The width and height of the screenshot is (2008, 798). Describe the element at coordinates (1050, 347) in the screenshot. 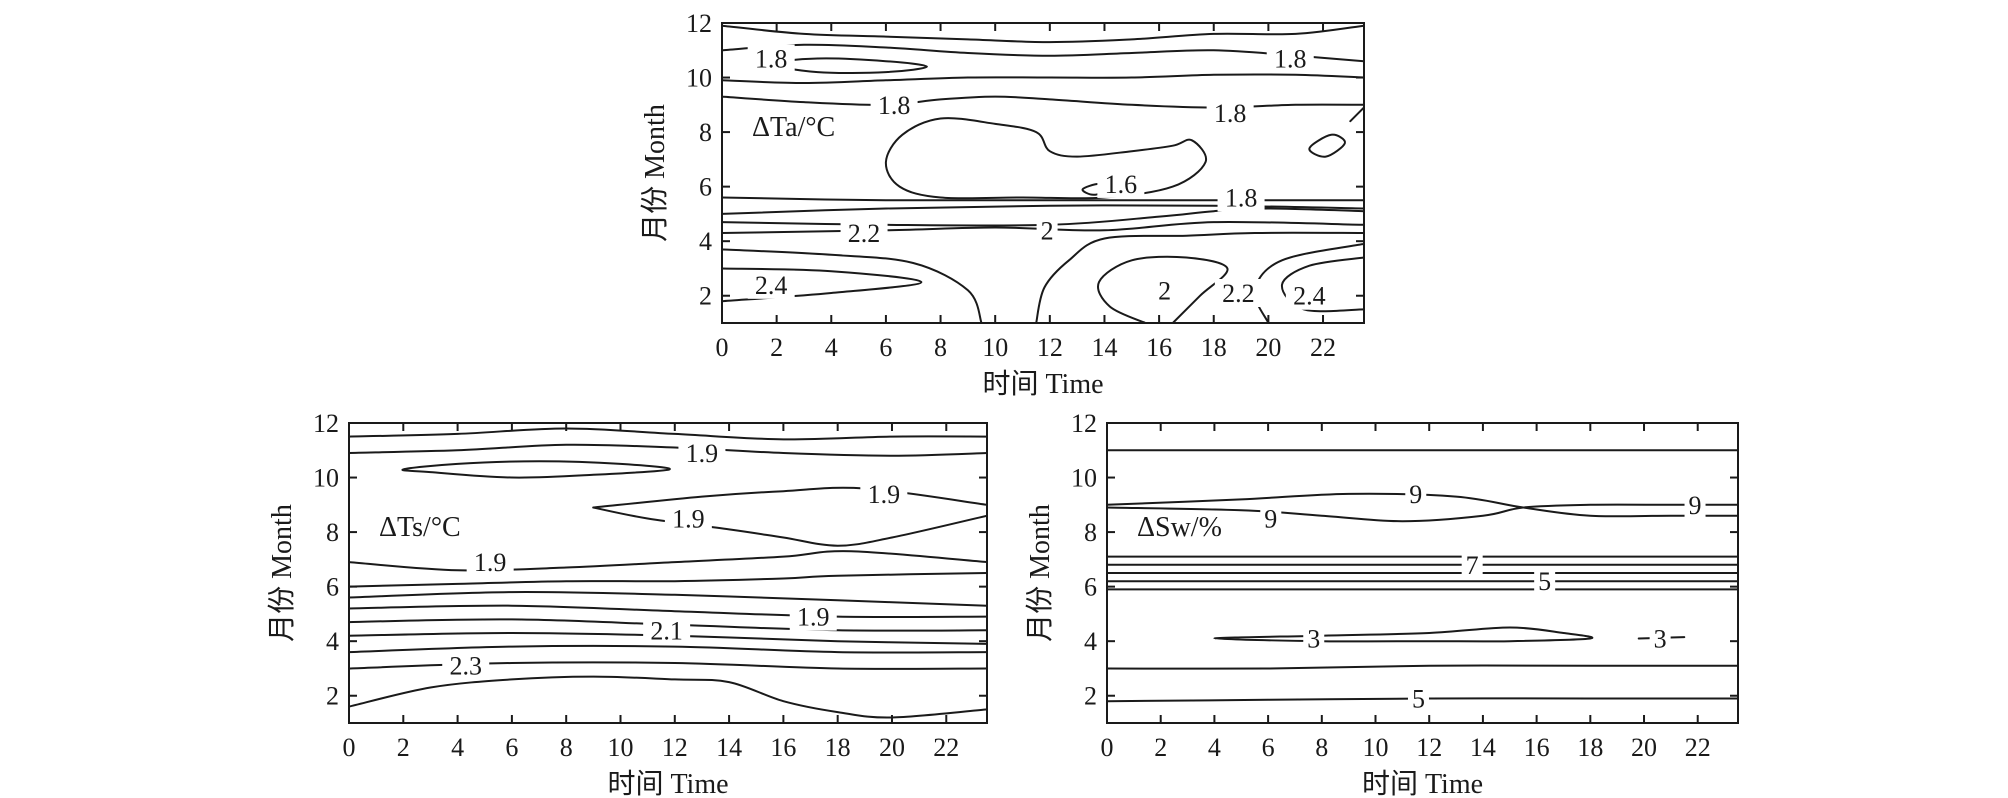

I see `x-tick-label: 12` at that location.